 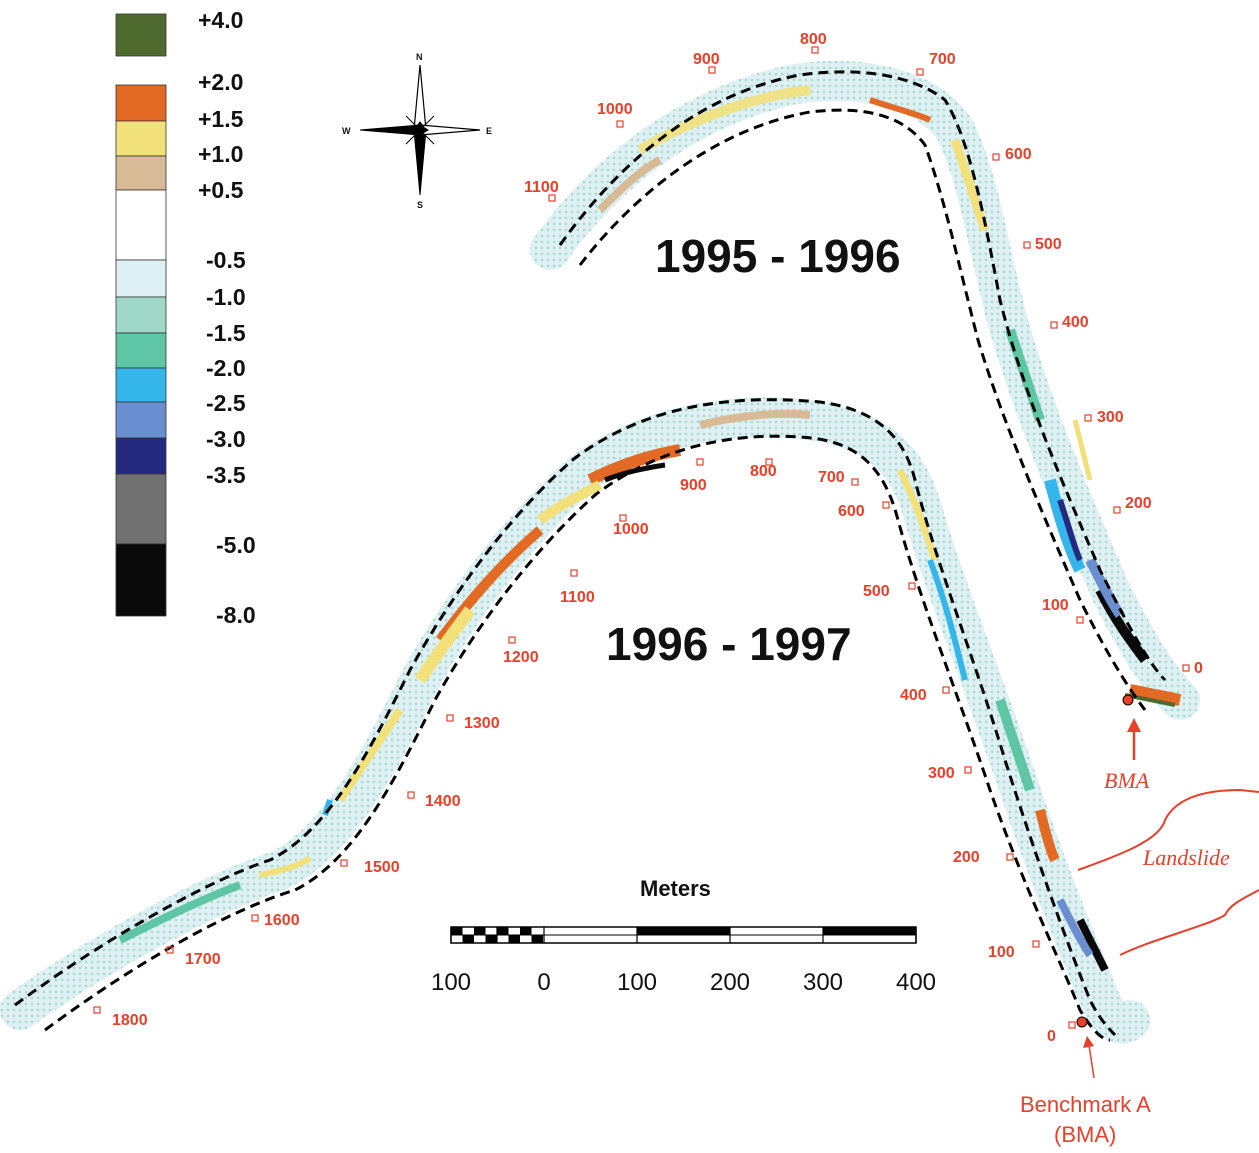 What do you see at coordinates (226, 333) in the screenshot?
I see `legend-label: -1.5` at bounding box center [226, 333].